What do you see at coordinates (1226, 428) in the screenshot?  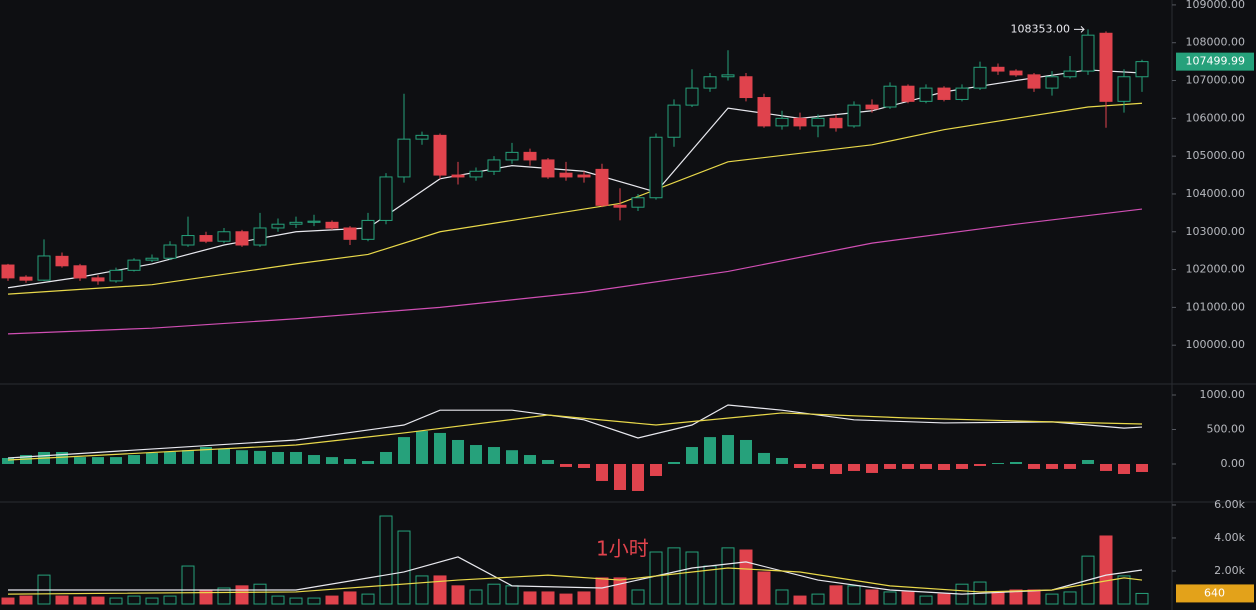 I see `y-tick-label: 500.00` at bounding box center [1226, 428].